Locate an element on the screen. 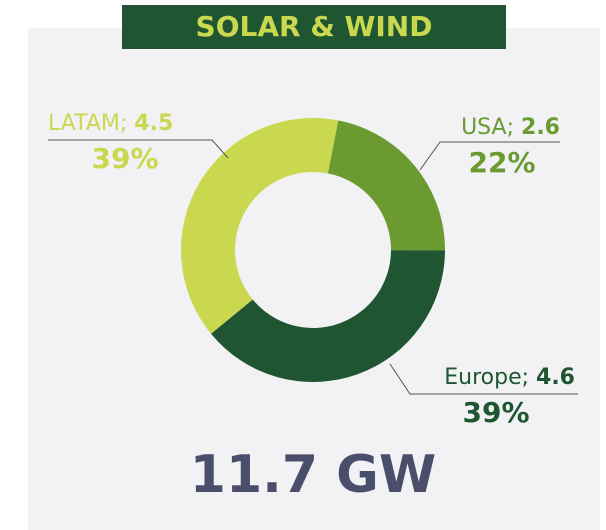  value-label: 4.5 is located at coordinates (153, 123).